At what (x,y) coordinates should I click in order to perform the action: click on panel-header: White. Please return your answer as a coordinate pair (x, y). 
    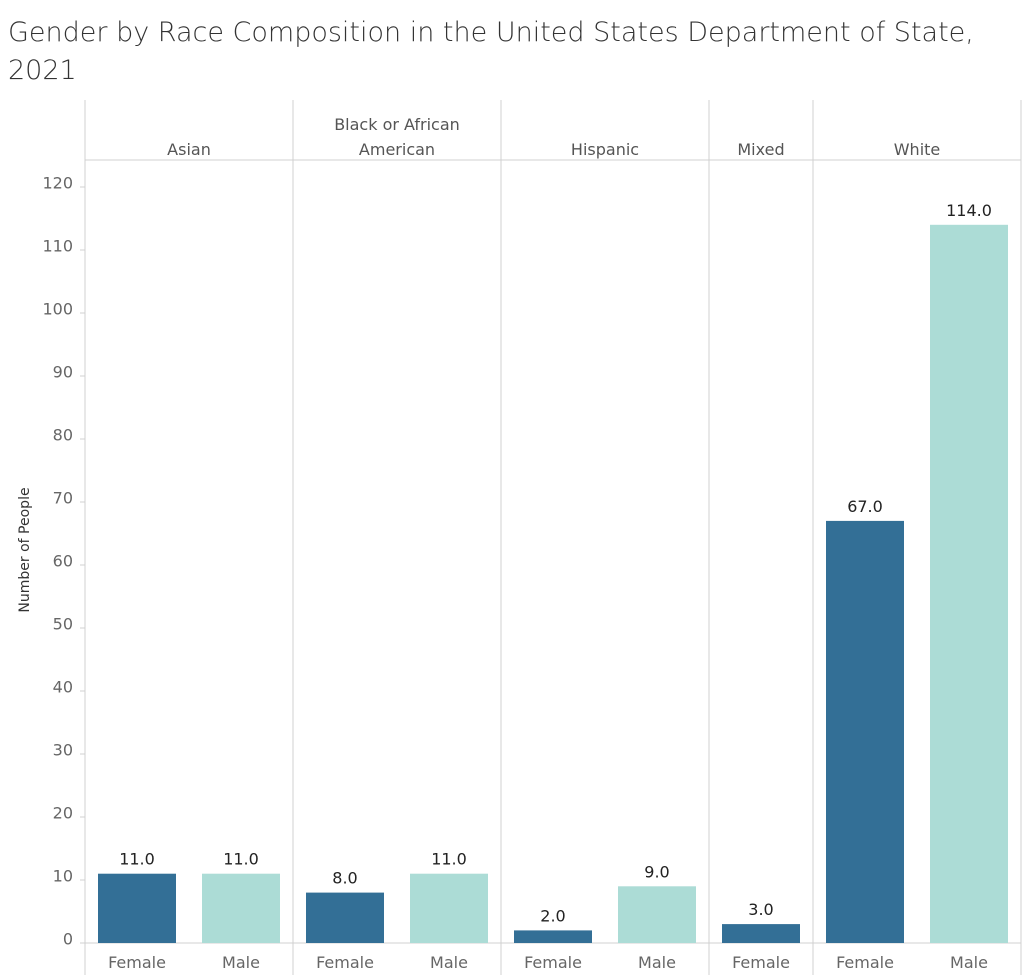
    Looking at the image, I should click on (917, 149).